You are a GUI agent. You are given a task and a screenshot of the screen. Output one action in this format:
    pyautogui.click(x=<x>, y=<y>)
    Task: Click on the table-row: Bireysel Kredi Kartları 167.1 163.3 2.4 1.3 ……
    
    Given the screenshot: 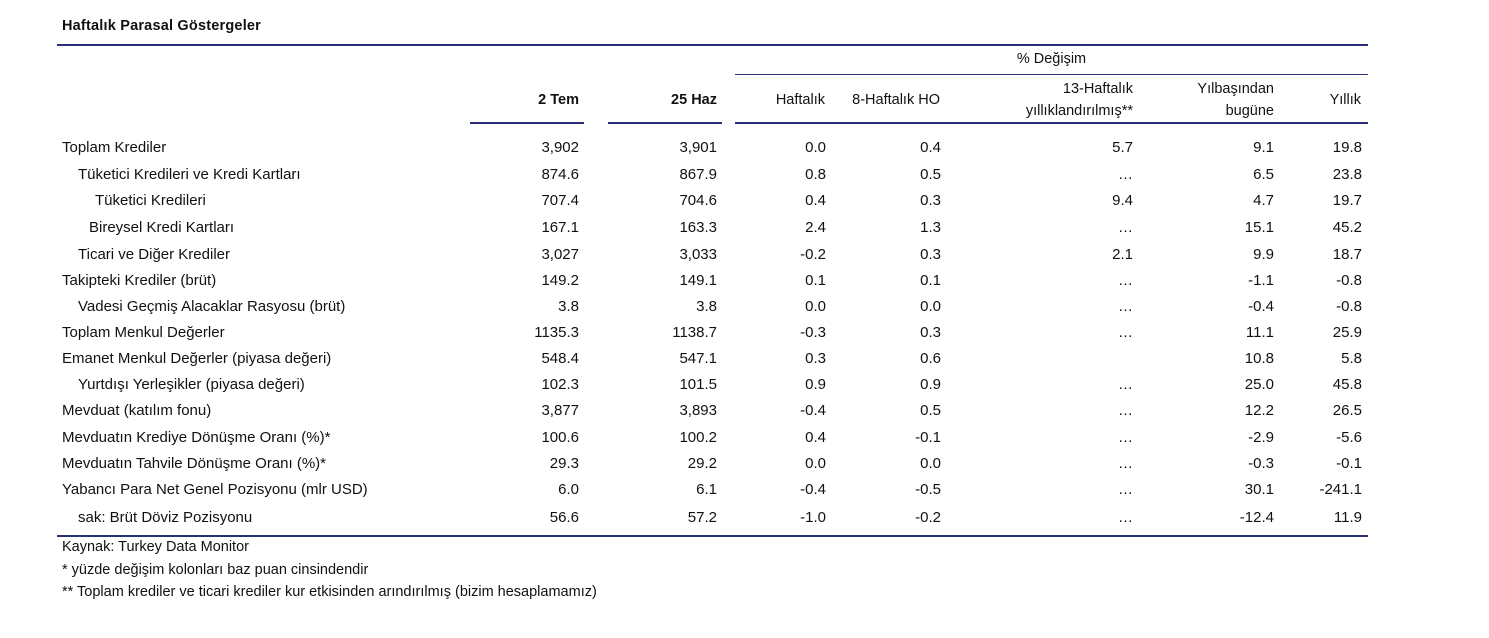 What is the action you would take?
    pyautogui.click(x=744, y=232)
    